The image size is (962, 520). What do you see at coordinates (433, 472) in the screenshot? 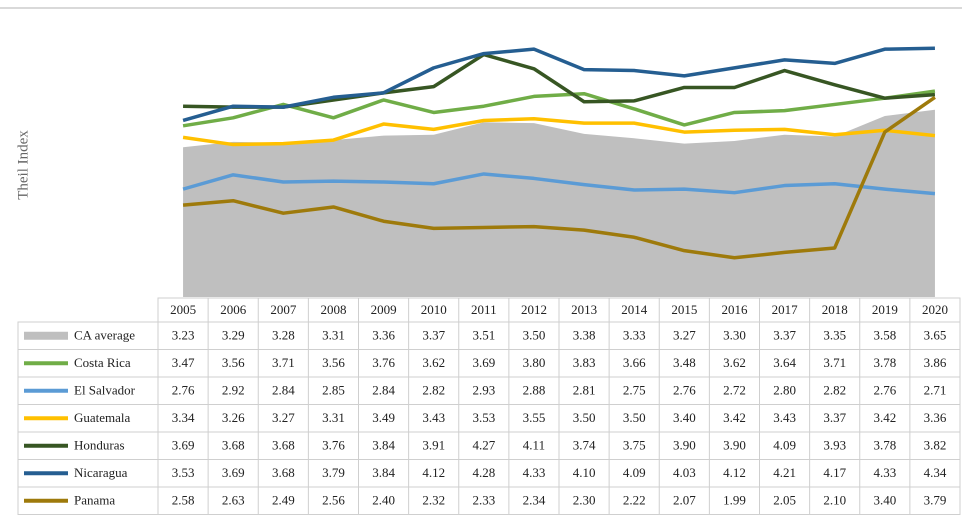
I see `table-value: 4.12` at bounding box center [433, 472].